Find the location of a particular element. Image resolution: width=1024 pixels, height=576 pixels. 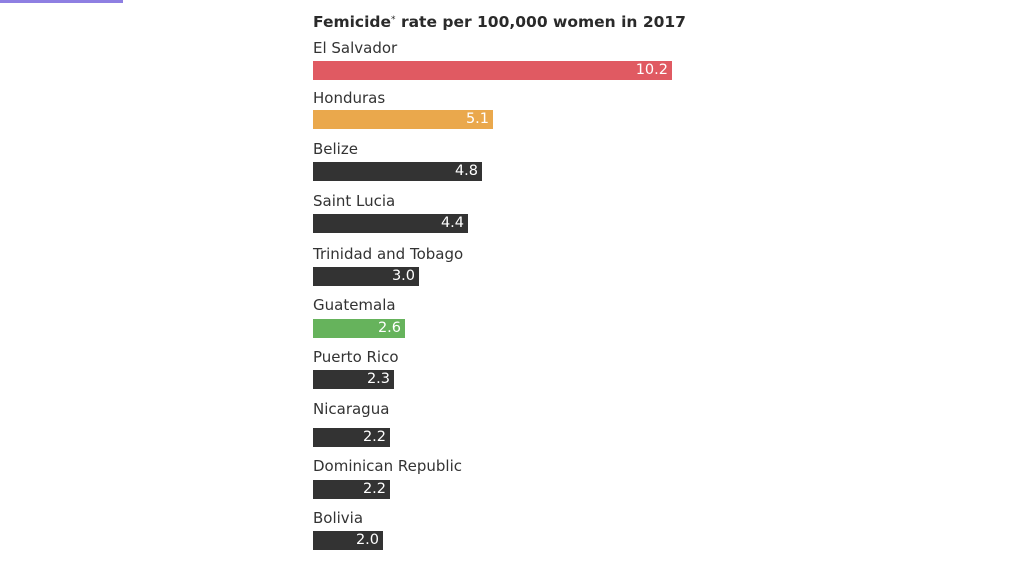

category-label: Guatemala is located at coordinates (354, 305).